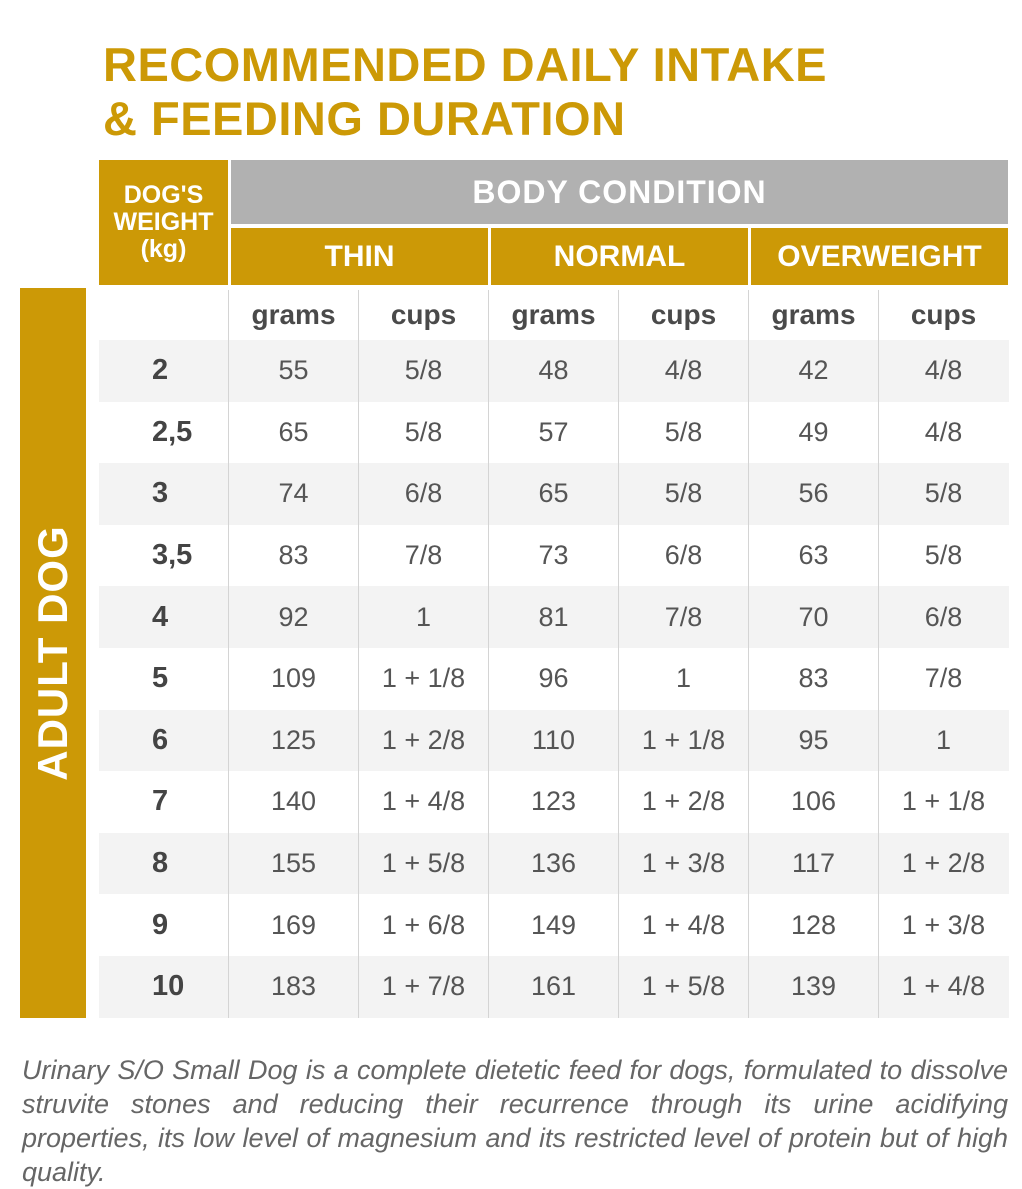 The height and width of the screenshot is (1189, 1022). Describe the element at coordinates (813, 555) in the screenshot. I see `value-cell: 63` at that location.